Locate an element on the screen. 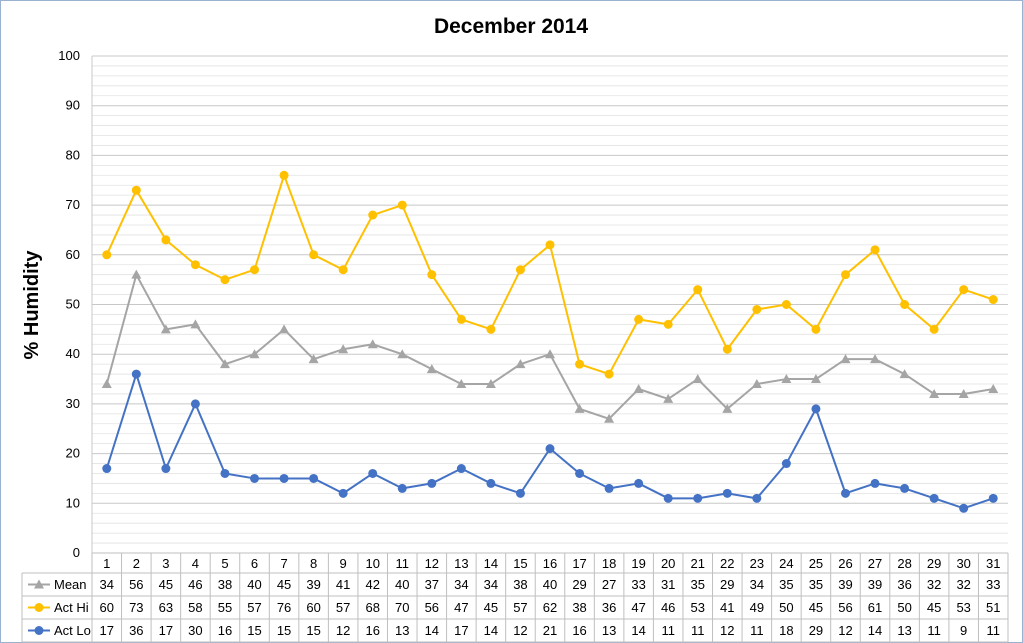 The image size is (1023, 643). x-tick-label: 9 is located at coordinates (343, 563).